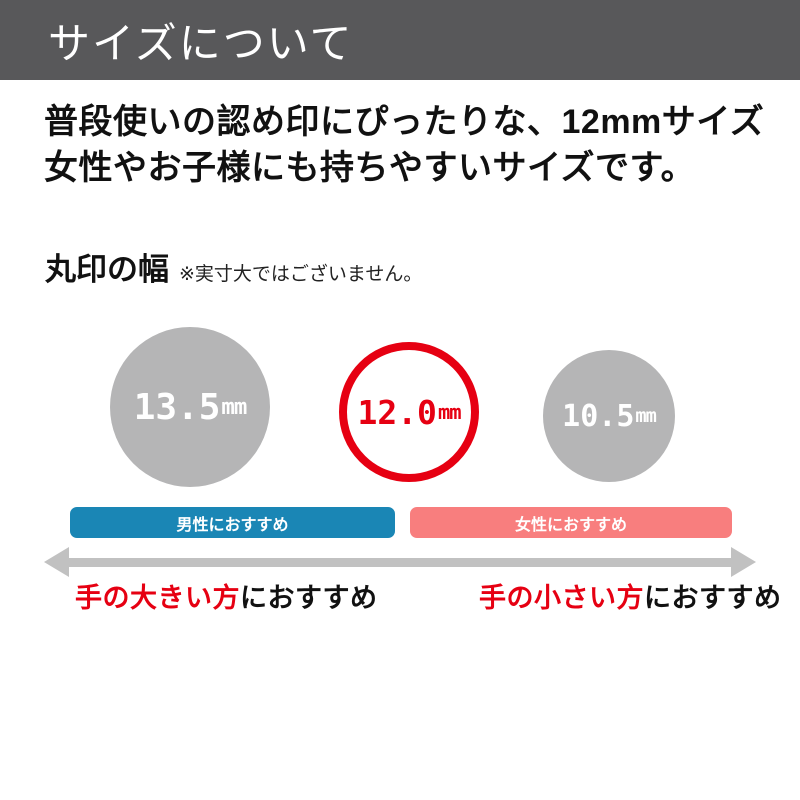 The width and height of the screenshot is (800, 800). Describe the element at coordinates (309, 598) in the screenshot. I see `large-hands-rest: におすすめ` at that location.